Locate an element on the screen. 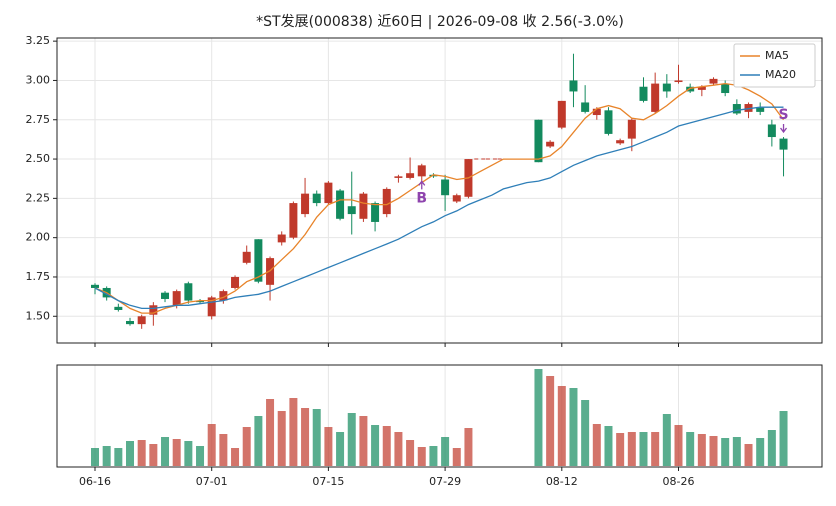 This screenshot has width=836, height=506. legend-label: MA5 is located at coordinates (777, 55).